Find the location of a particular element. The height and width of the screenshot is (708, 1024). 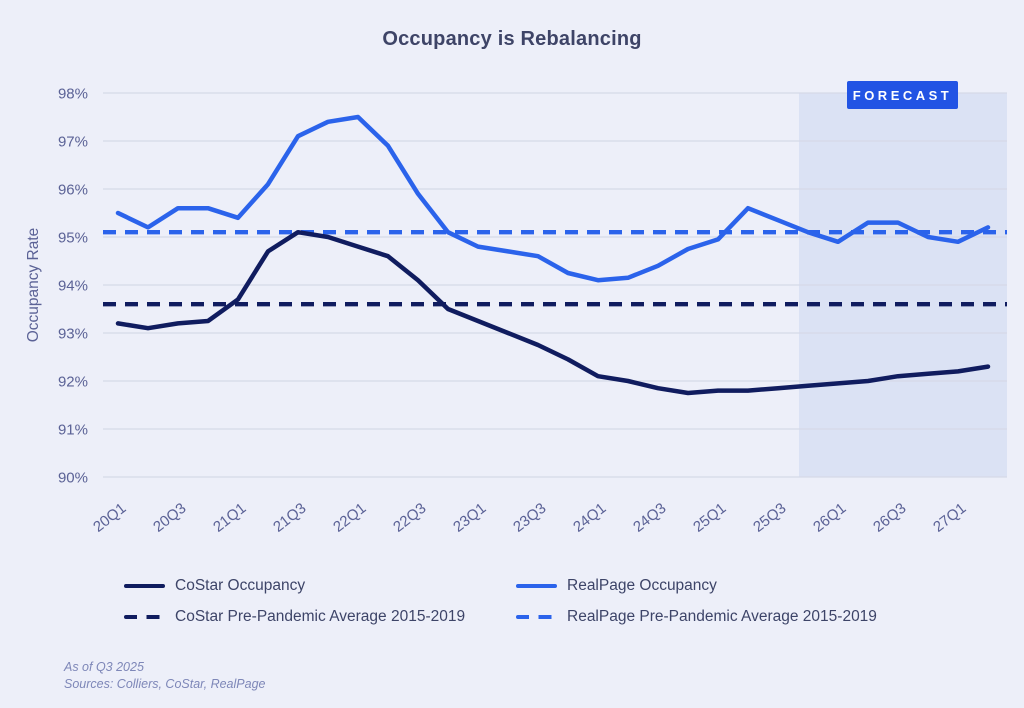

svg-text: 20Q3 is located at coordinates (169, 518).